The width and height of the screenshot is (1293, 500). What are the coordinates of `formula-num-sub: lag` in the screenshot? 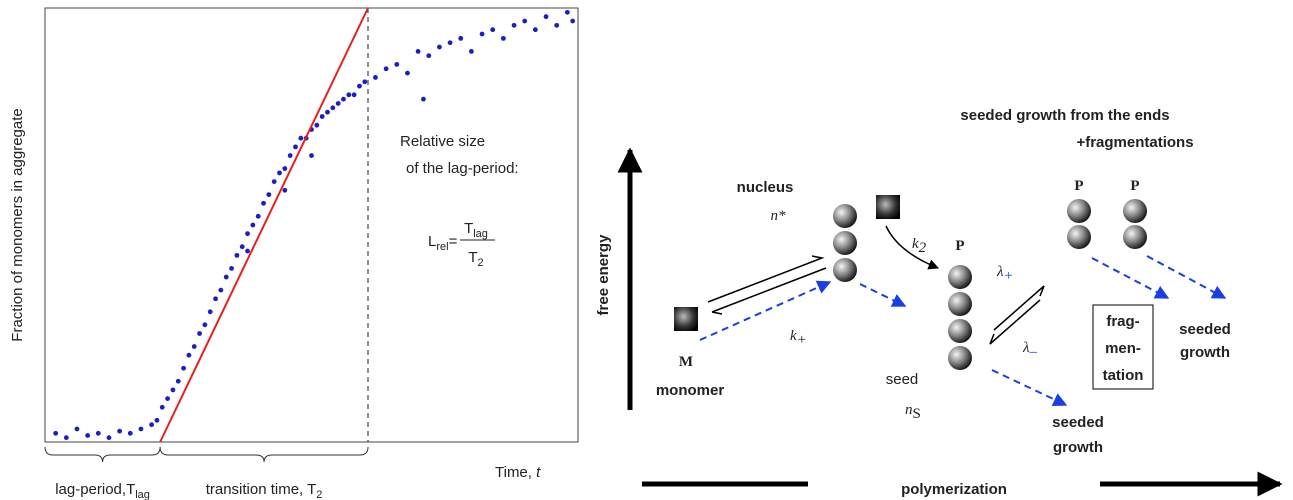 It's located at (480, 234).